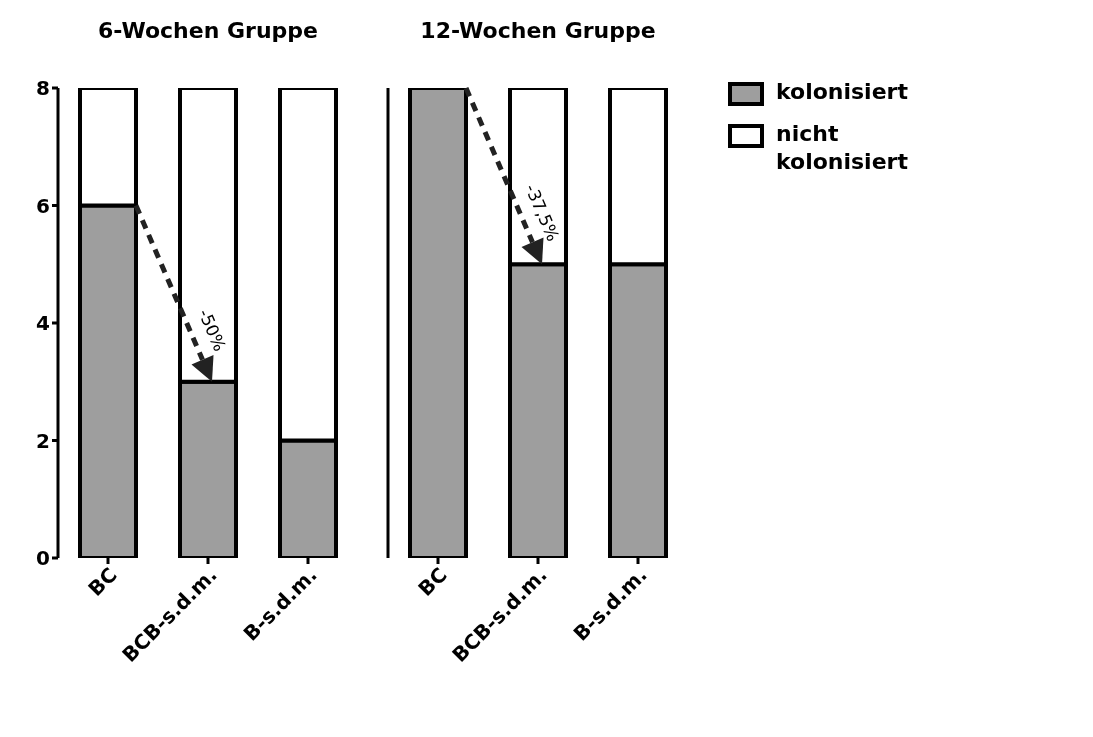  Describe the element at coordinates (208, 30) in the screenshot. I see `chart-title: 6-Wochen Gruppe` at that location.